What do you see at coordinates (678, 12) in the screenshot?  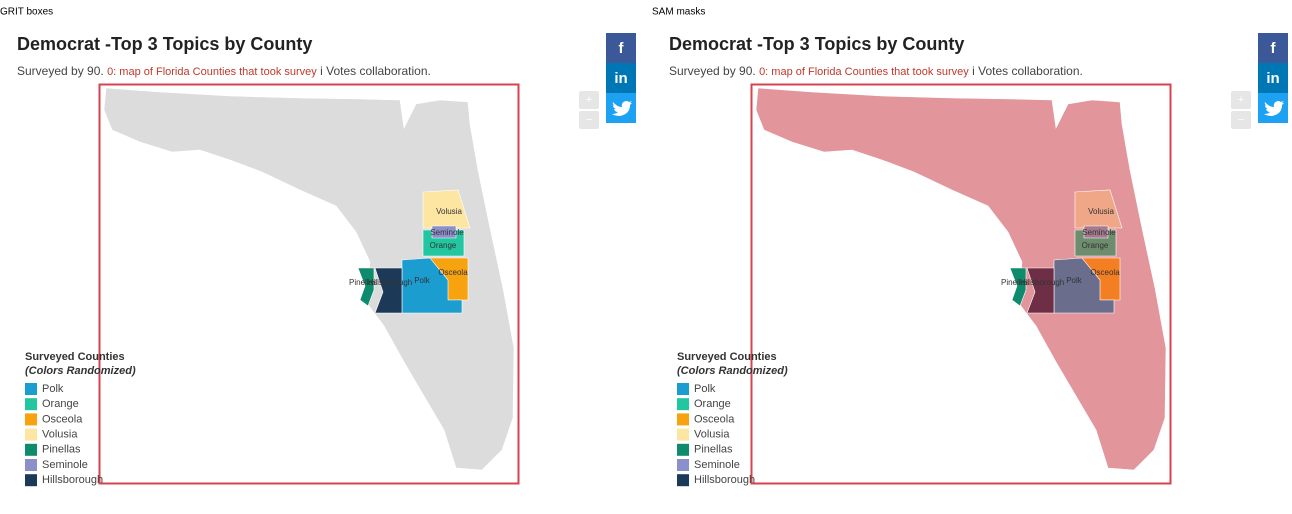 I see `panel-label: SAM masks` at bounding box center [678, 12].